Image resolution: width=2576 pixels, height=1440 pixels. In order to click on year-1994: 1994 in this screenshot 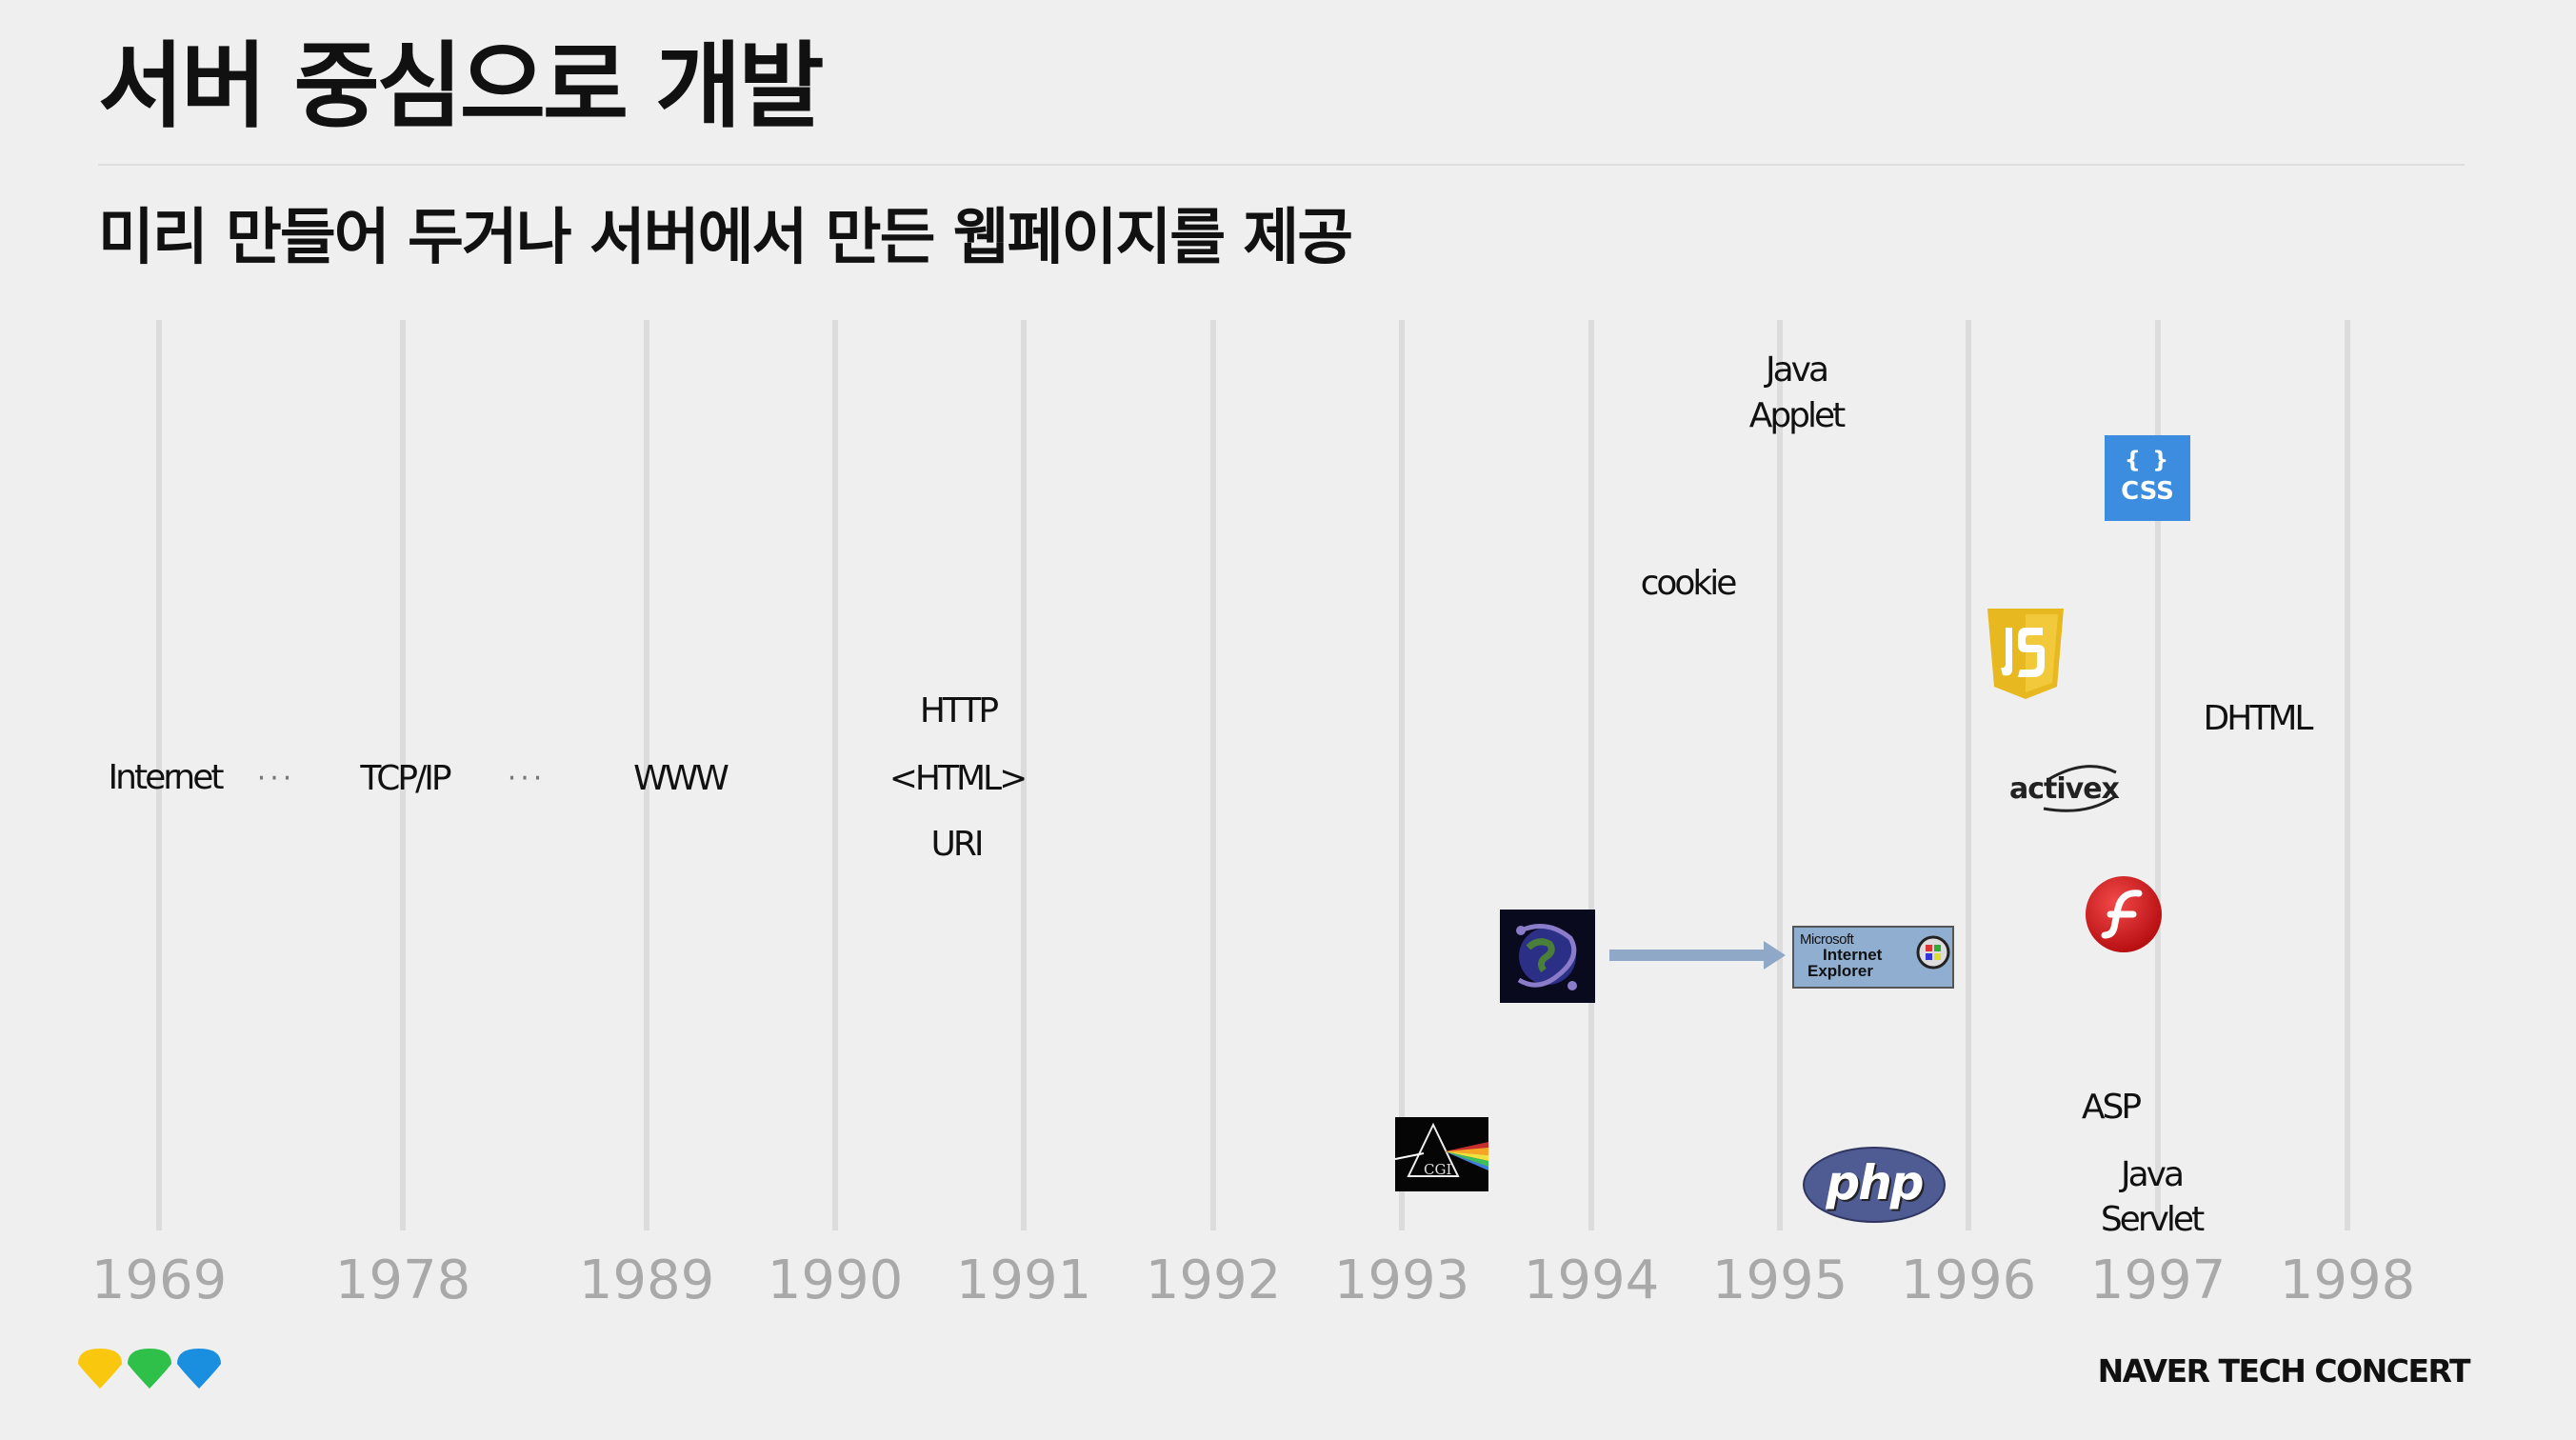, I will do `click(1592, 1280)`.